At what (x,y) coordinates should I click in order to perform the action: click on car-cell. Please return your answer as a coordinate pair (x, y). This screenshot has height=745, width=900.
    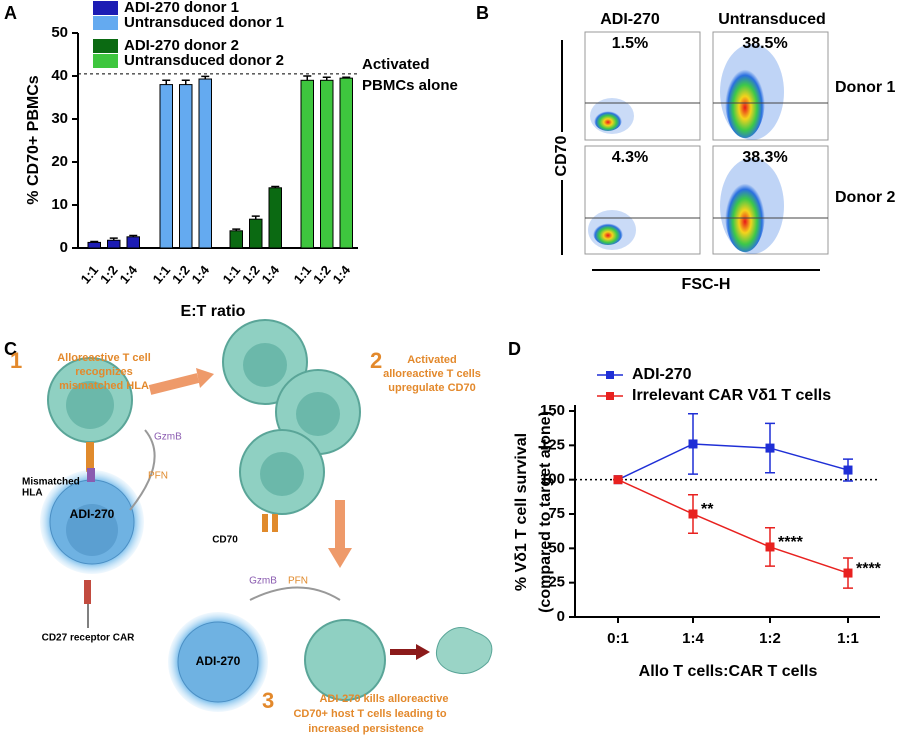
    Looking at the image, I should click on (218, 662).